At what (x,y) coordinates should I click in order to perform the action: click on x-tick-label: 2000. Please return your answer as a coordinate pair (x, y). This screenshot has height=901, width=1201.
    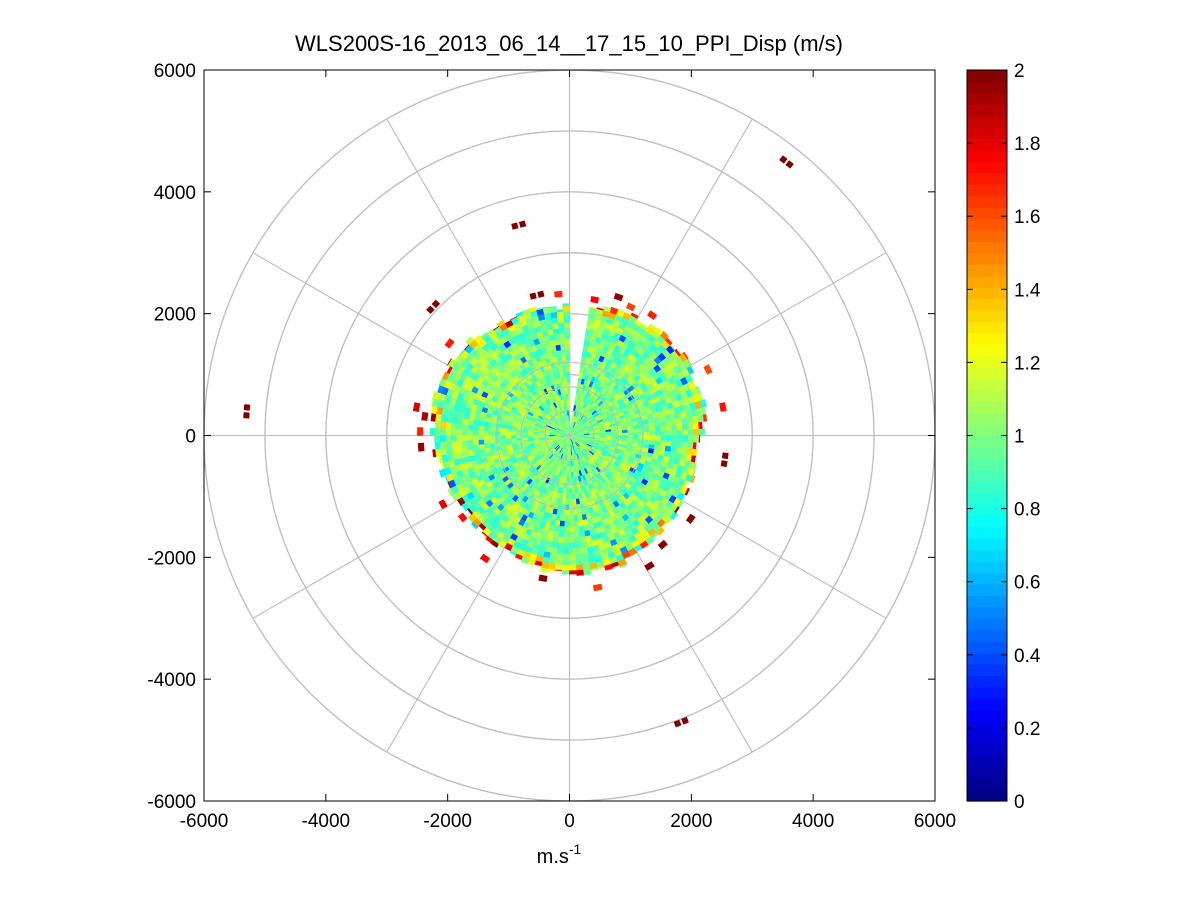
    Looking at the image, I should click on (691, 821).